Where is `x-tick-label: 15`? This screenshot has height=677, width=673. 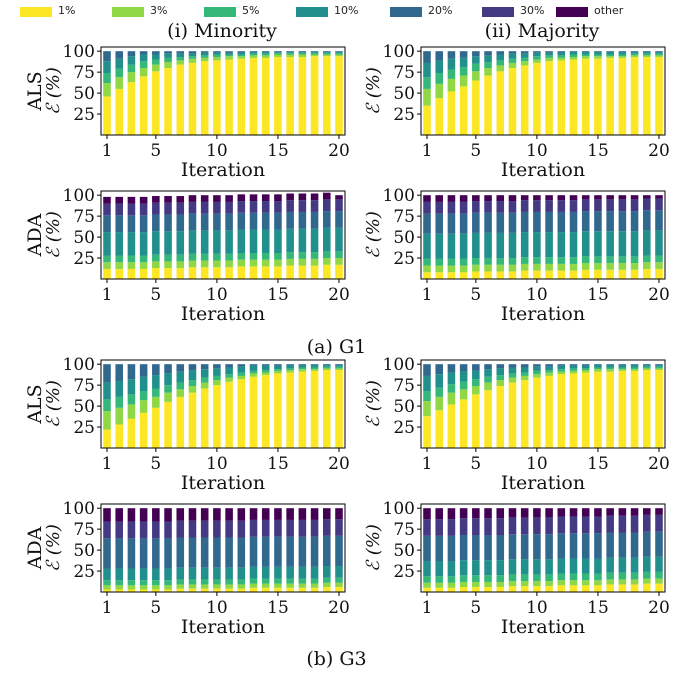
x-tick-label: 15 is located at coordinates (598, 464).